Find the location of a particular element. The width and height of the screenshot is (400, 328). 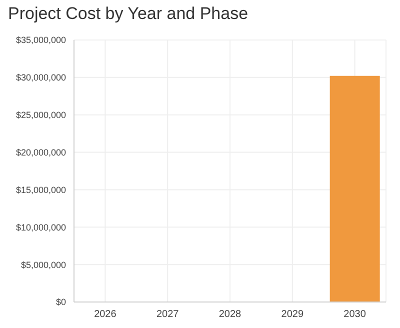

x-tick-label: 2026 is located at coordinates (105, 314).